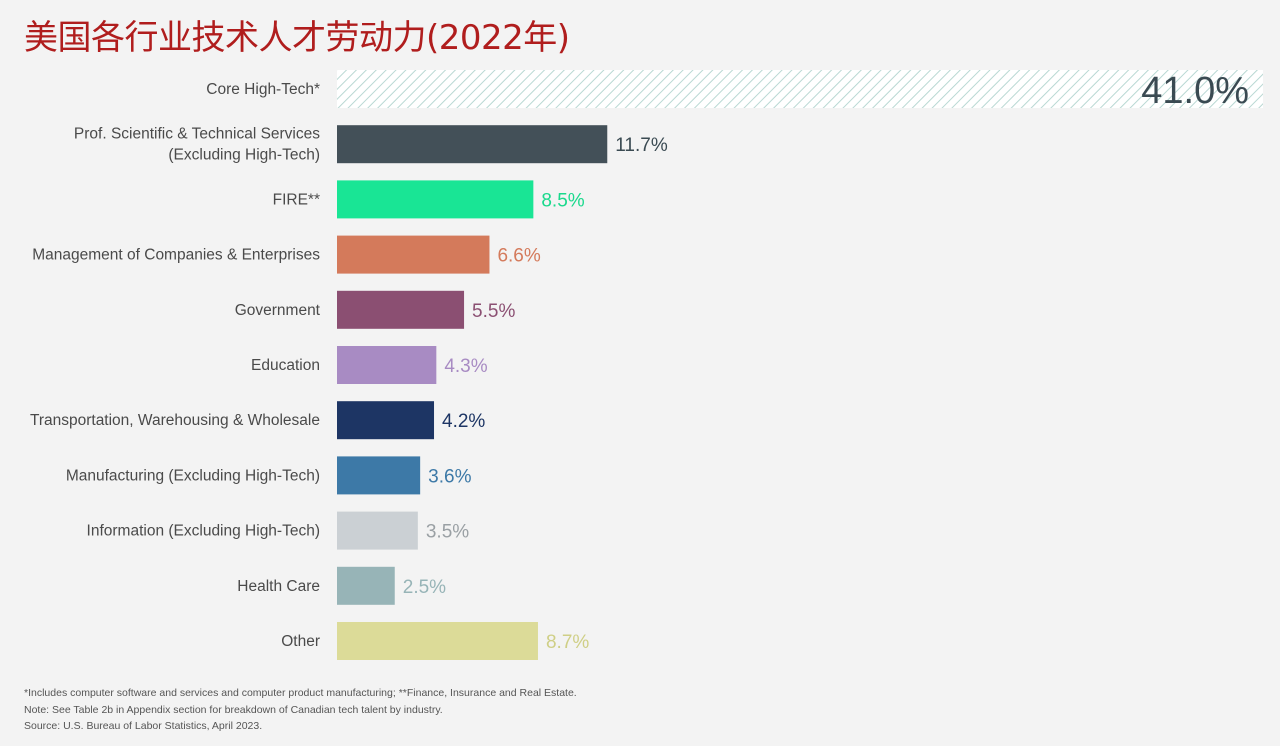  Describe the element at coordinates (1195, 91) in the screenshot. I see `value-label-0: 41.0%` at that location.